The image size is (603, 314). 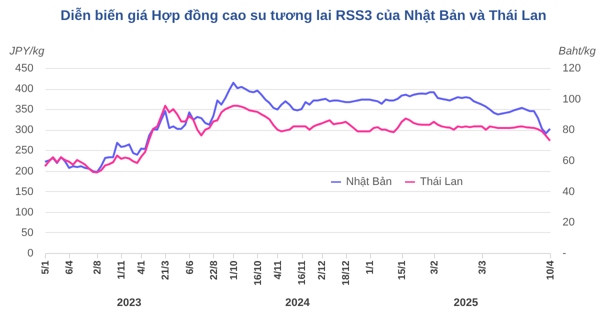 I want to click on y-tick-label: 200, so click(x=24, y=171).